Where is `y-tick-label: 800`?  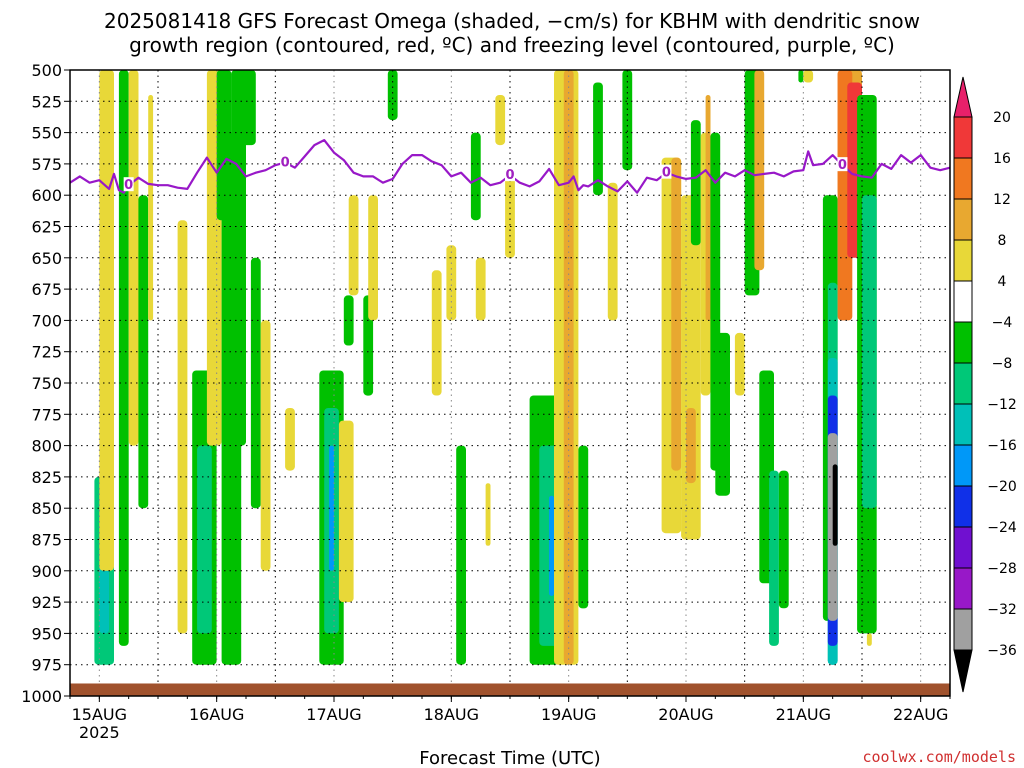
y-tick-label: 800 is located at coordinates (46, 446).